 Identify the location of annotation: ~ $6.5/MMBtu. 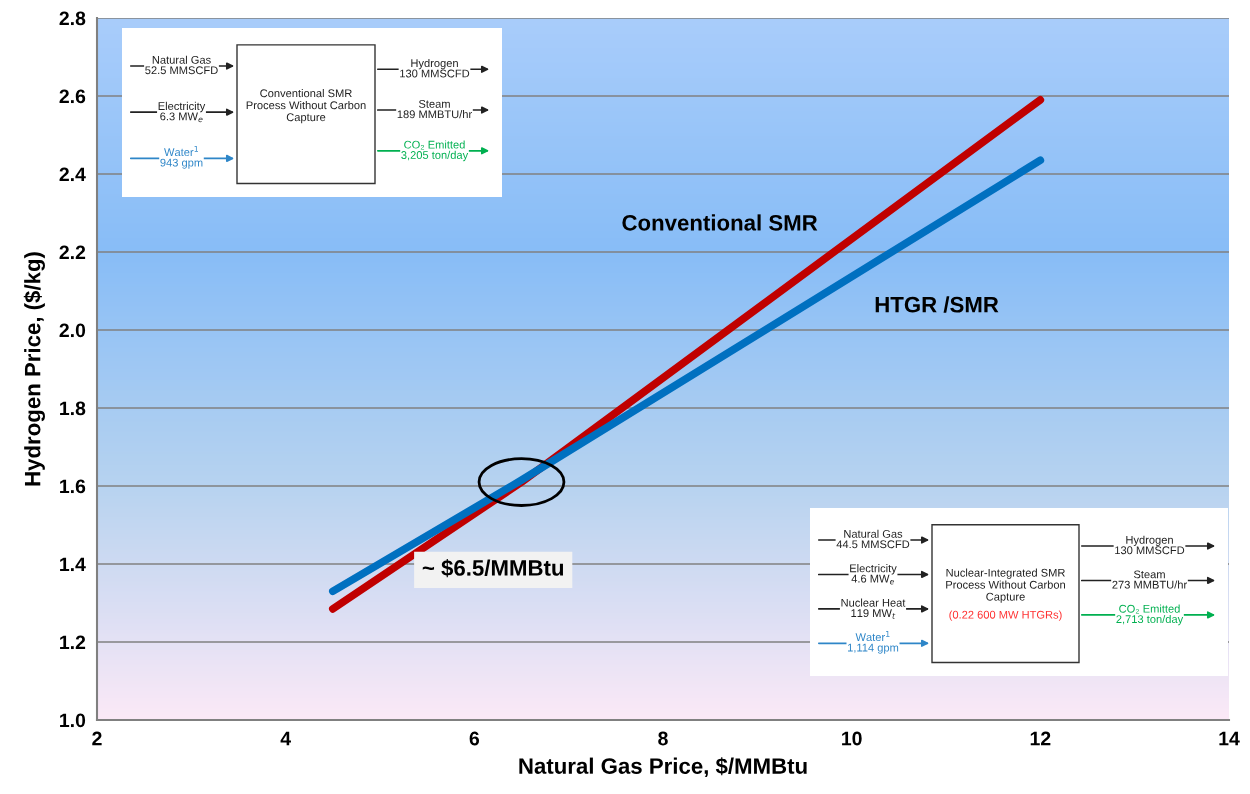
(493, 568).